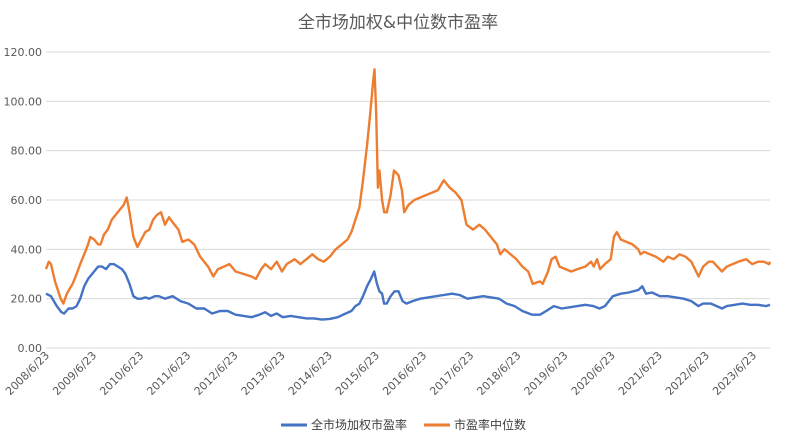 This screenshot has width=797, height=442. Describe the element at coordinates (23, 52) in the screenshot. I see `y-tick-label: 120.00` at that location.